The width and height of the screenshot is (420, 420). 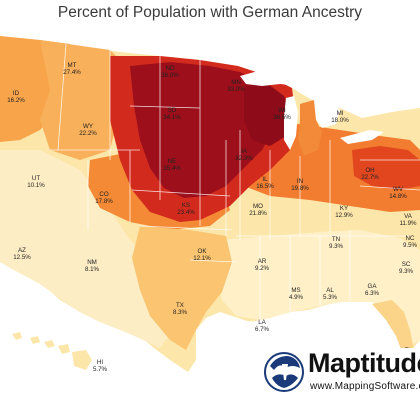 I want to click on state-label-mo: MO, so click(x=258, y=206).